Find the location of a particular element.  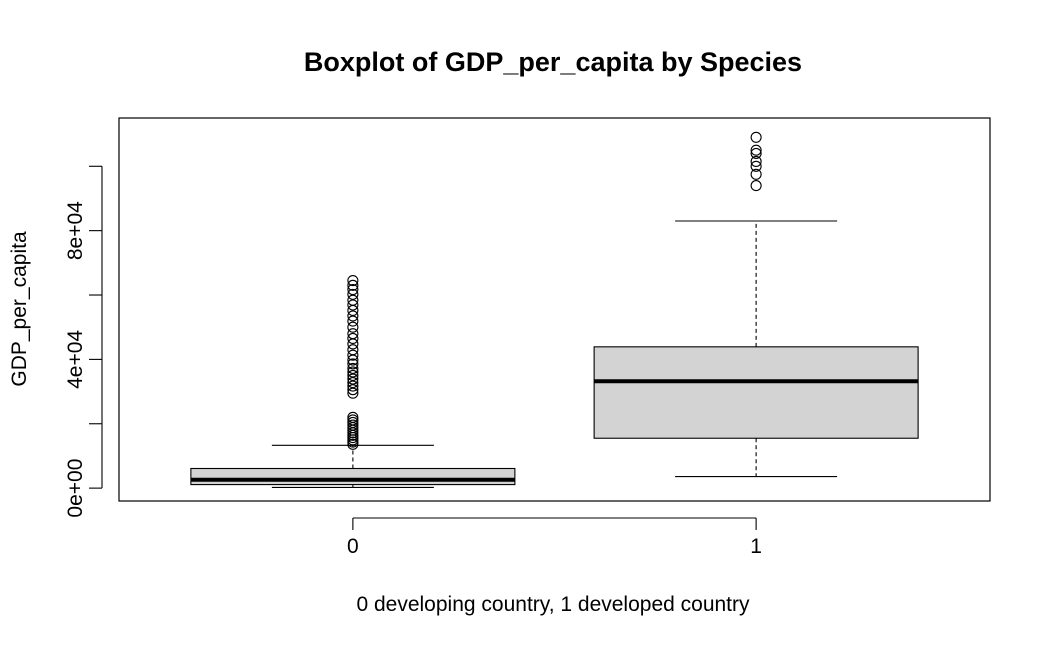

y-axis: 0e+00 4e+04 8e+04 is located at coordinates (83, 341).